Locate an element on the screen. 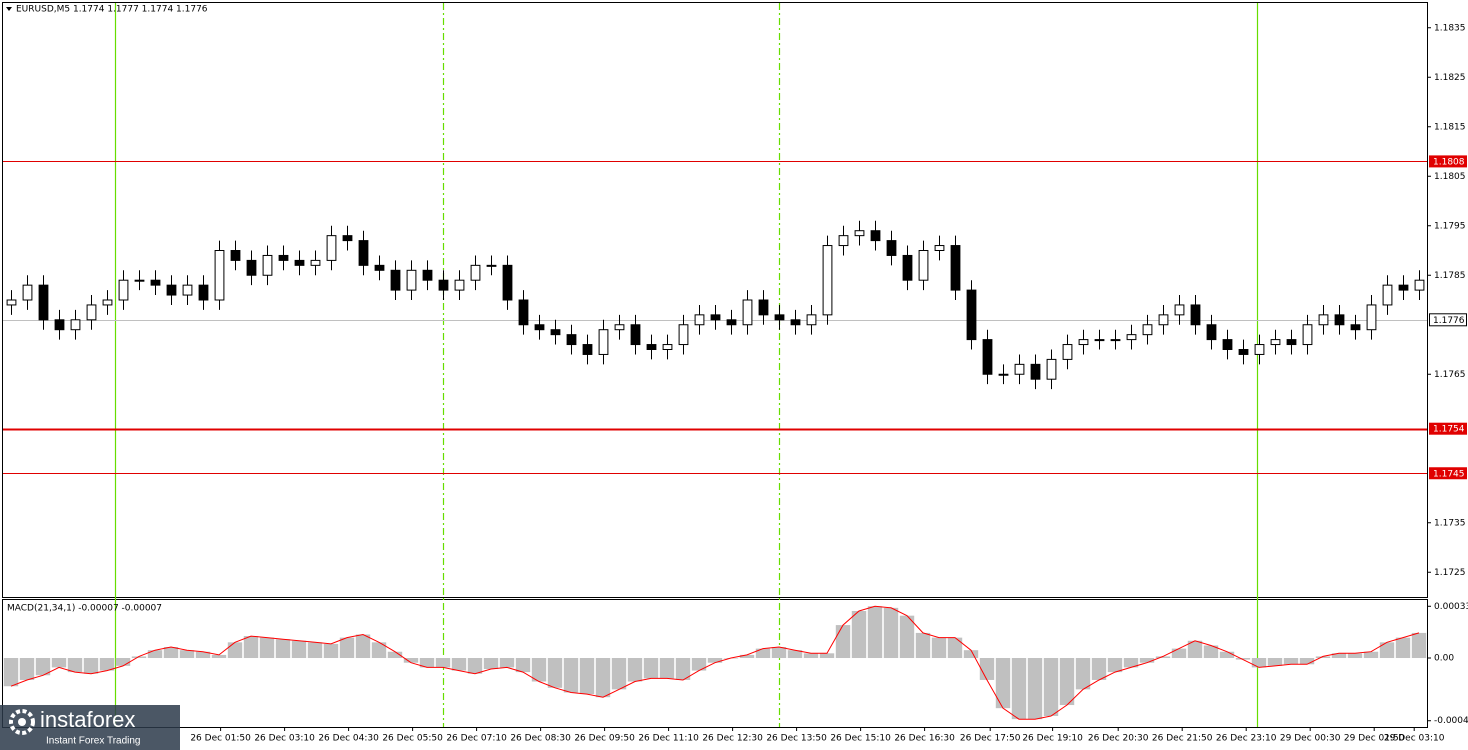 The image size is (1468, 750). level-label: 1.1808 is located at coordinates (1449, 162).